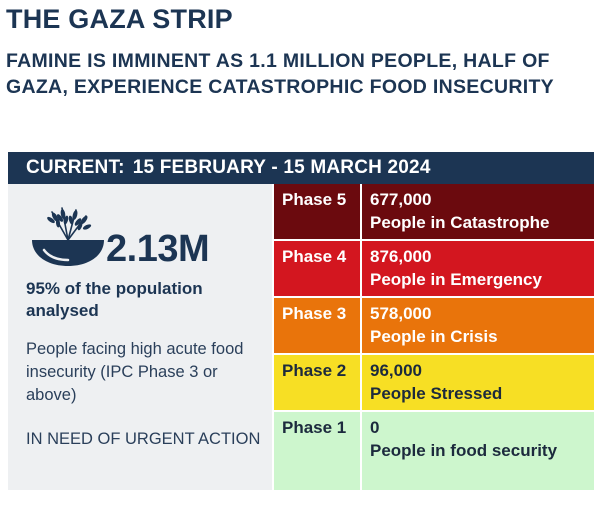  I want to click on urgent-action-note: IN NEED OF URGENT ACTION, so click(143, 439).